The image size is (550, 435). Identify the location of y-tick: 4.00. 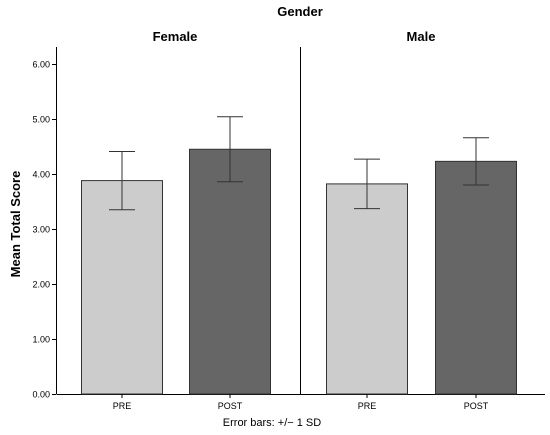
(44, 175).